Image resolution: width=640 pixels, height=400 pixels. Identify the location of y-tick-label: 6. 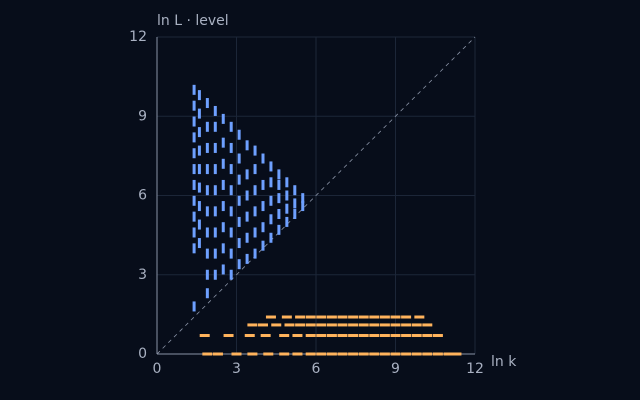
(142, 196).